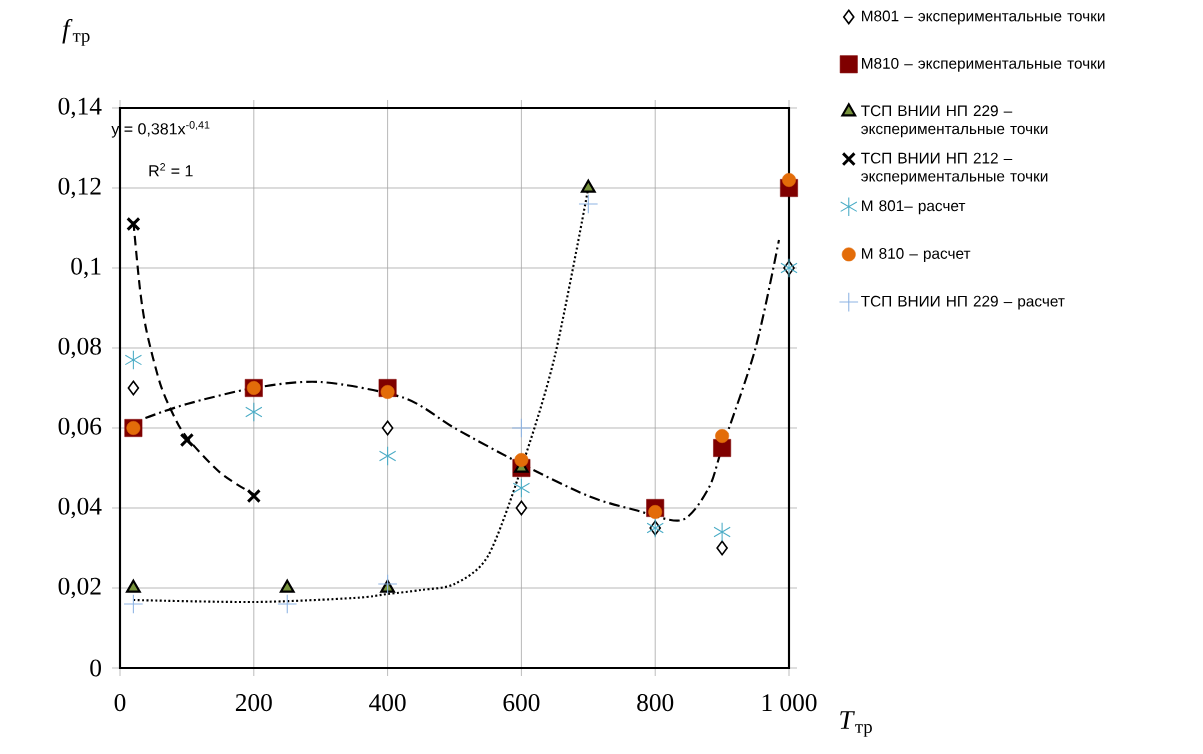 The width and height of the screenshot is (1203, 754). Describe the element at coordinates (789, 703) in the screenshot. I see `x-tick-label: 1 000` at that location.